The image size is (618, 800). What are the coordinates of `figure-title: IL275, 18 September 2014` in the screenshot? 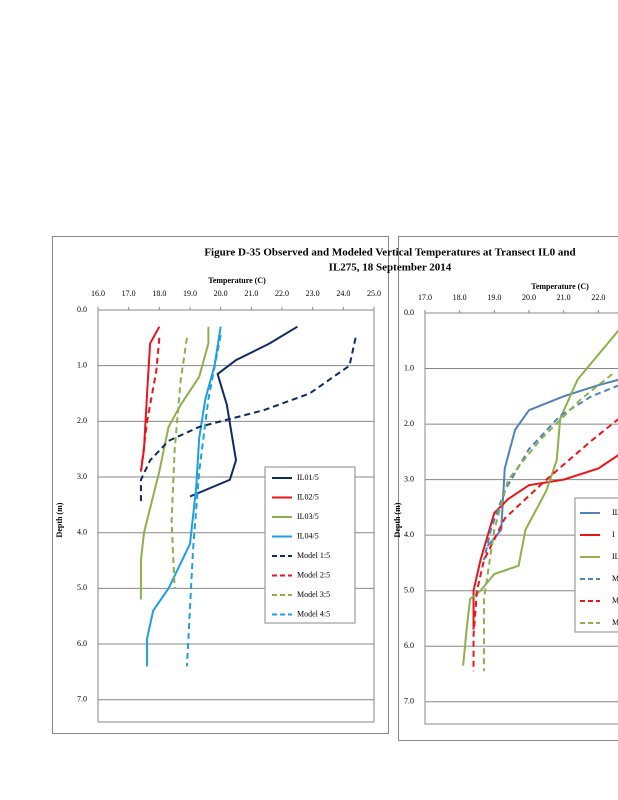 It's located at (390, 268).